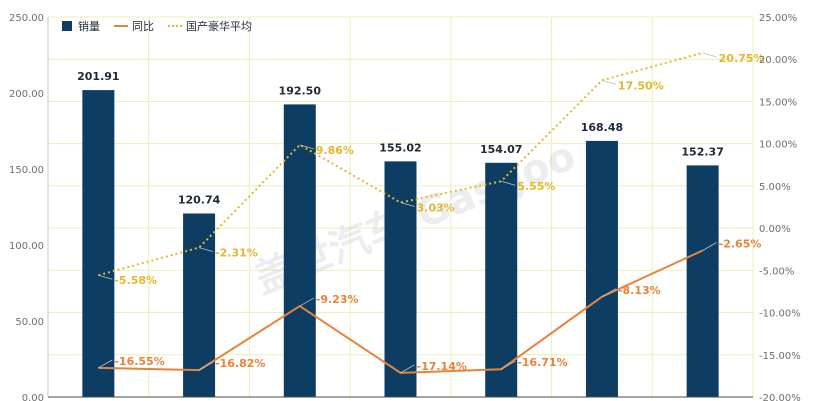 The width and height of the screenshot is (820, 401). Describe the element at coordinates (400, 147) in the screenshot. I see `bar-value-label: 155.02` at that location.